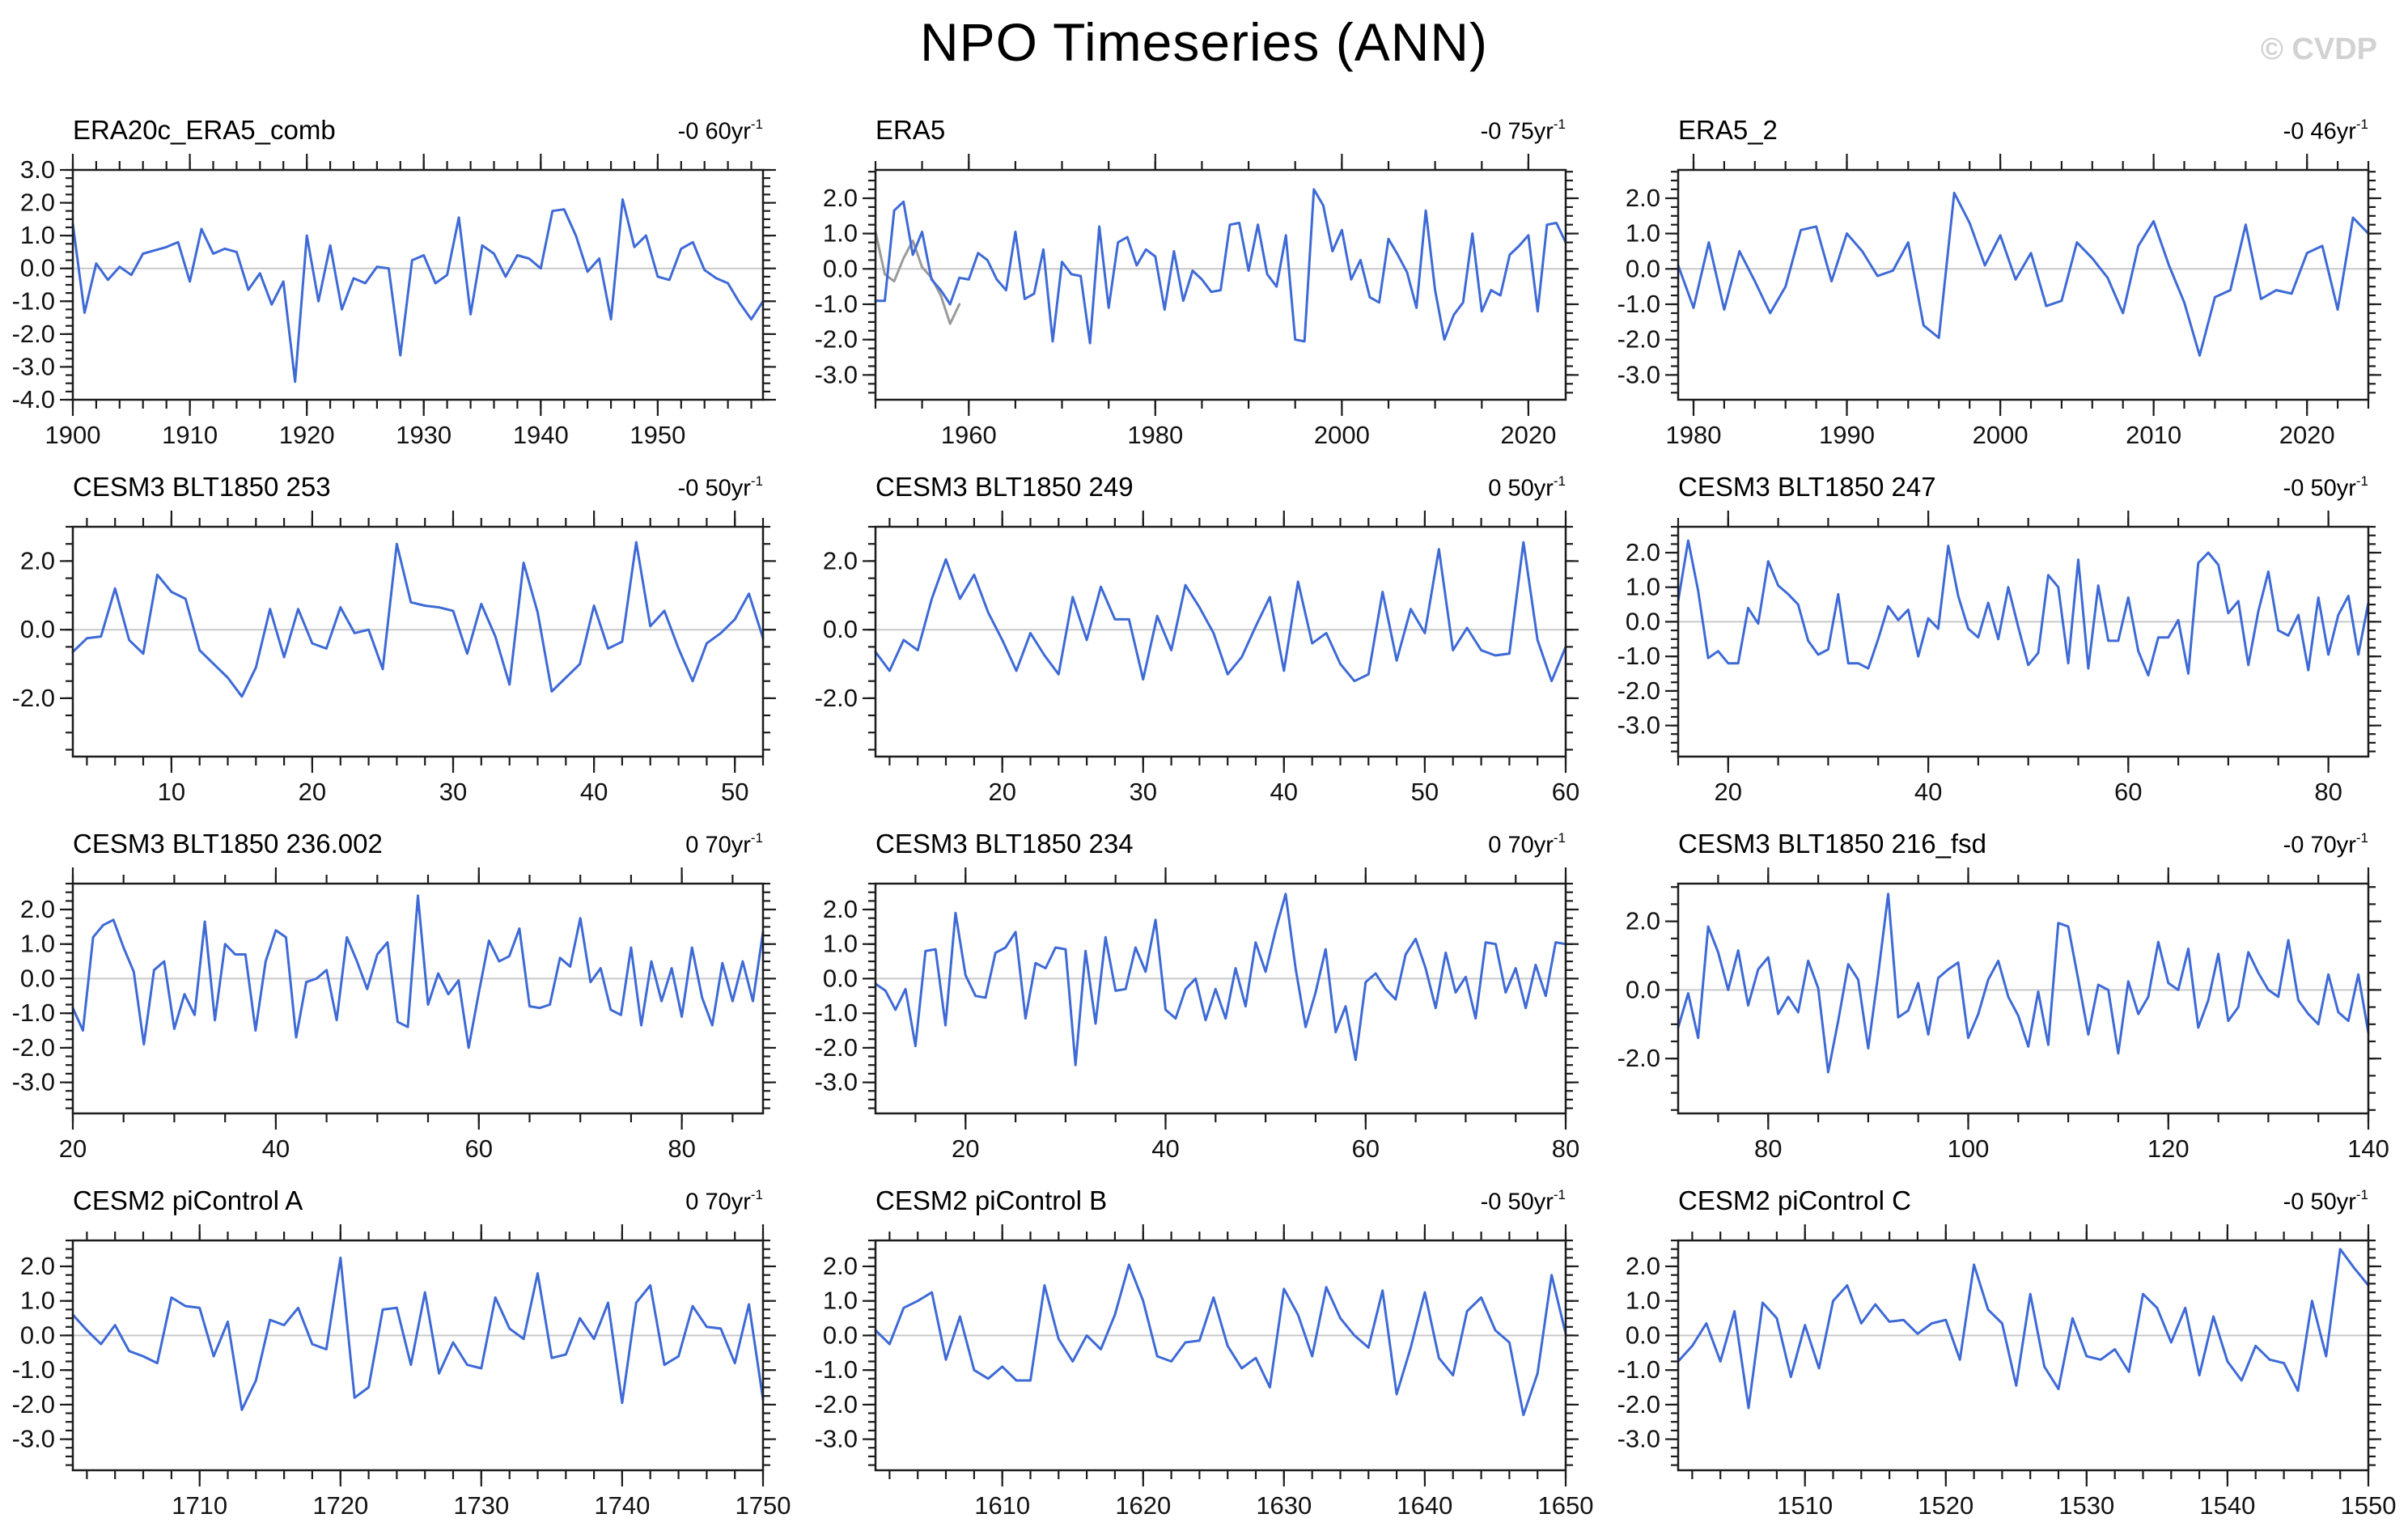  I want to click on svg-text: 1900, so click(73, 435).